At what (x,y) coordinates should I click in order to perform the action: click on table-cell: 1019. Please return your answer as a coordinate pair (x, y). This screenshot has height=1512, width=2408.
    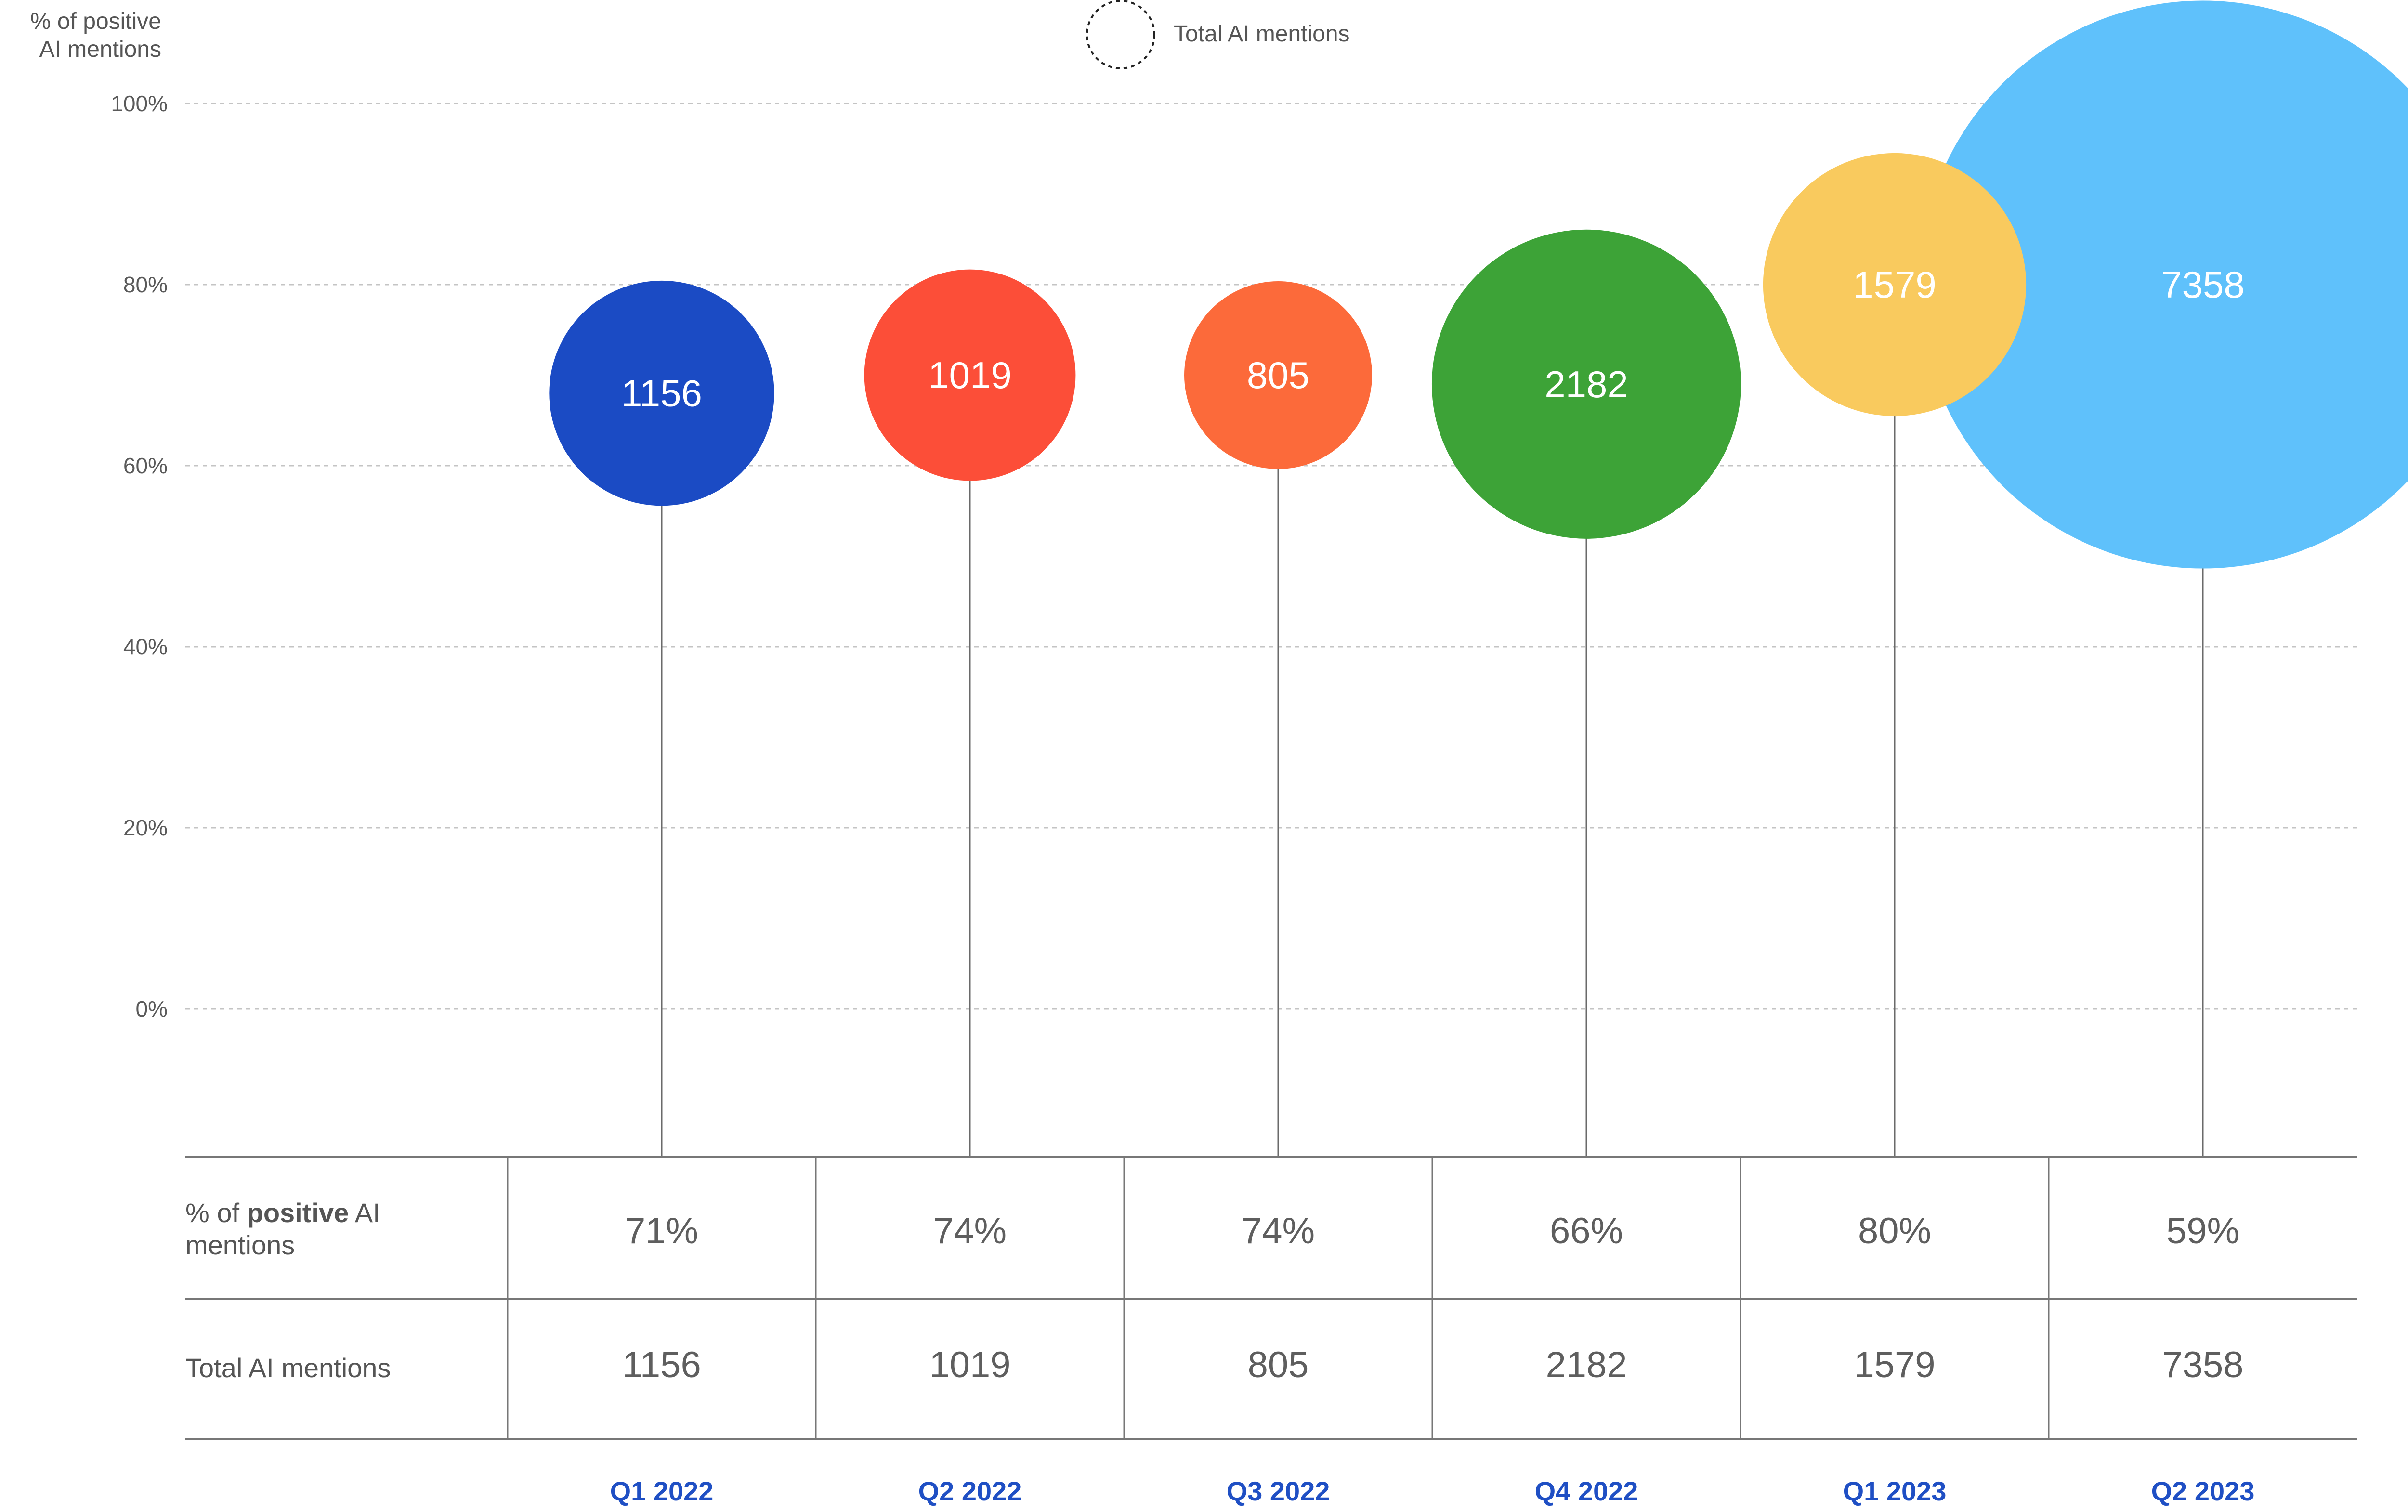
    Looking at the image, I should click on (969, 1364).